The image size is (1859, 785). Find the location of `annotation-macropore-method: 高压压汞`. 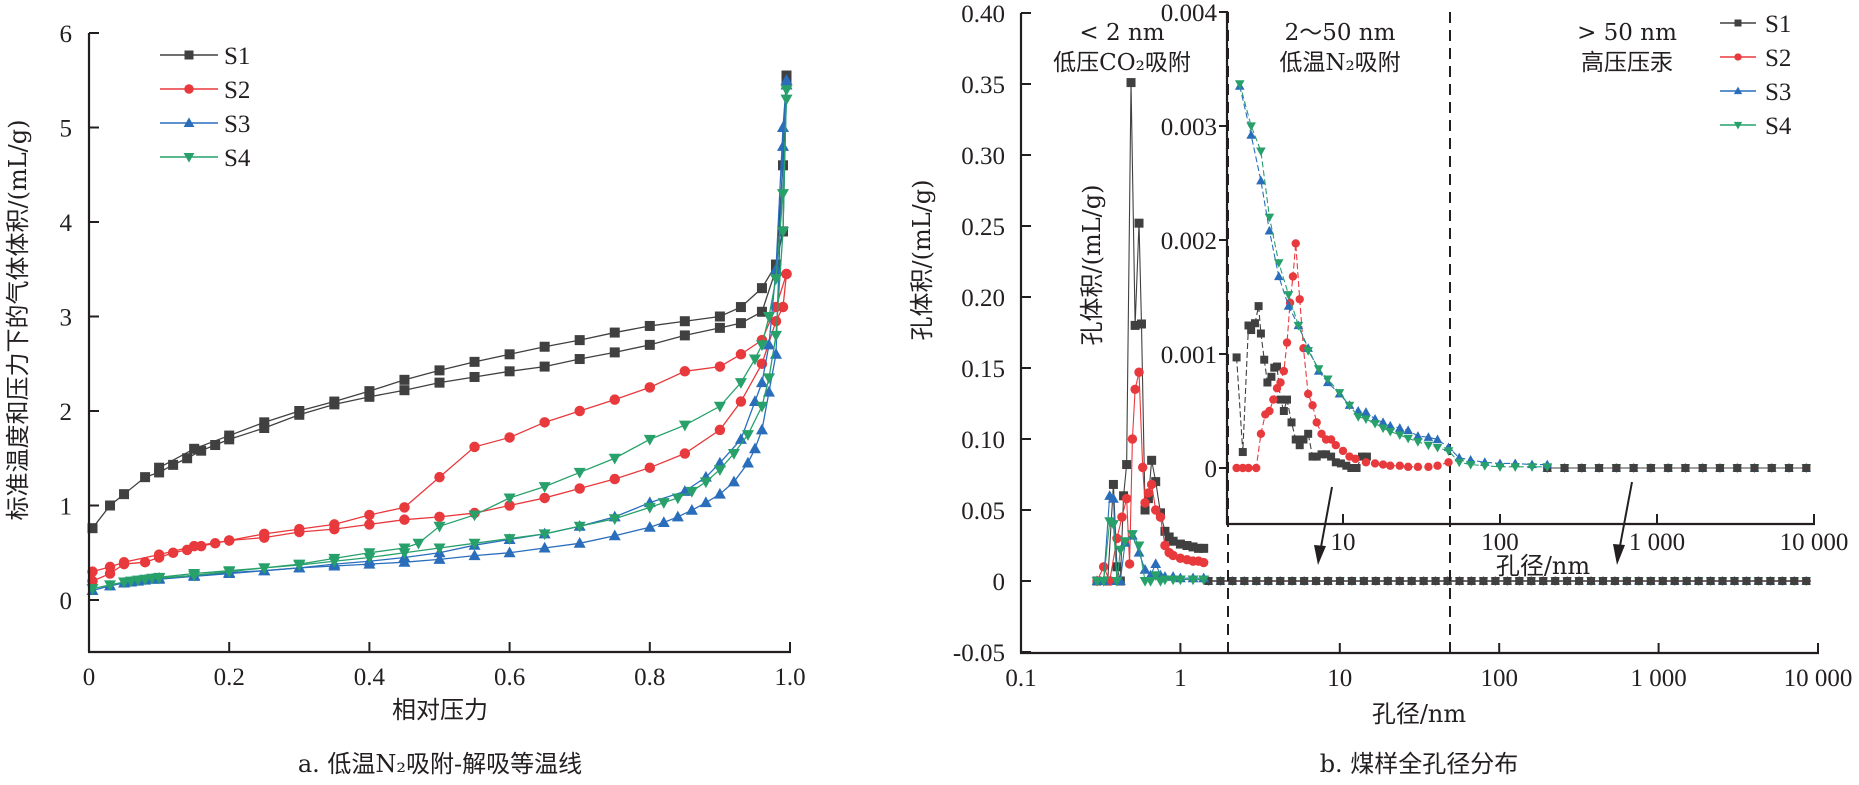

annotation-macropore-method: 高压压汞 is located at coordinates (1627, 63).